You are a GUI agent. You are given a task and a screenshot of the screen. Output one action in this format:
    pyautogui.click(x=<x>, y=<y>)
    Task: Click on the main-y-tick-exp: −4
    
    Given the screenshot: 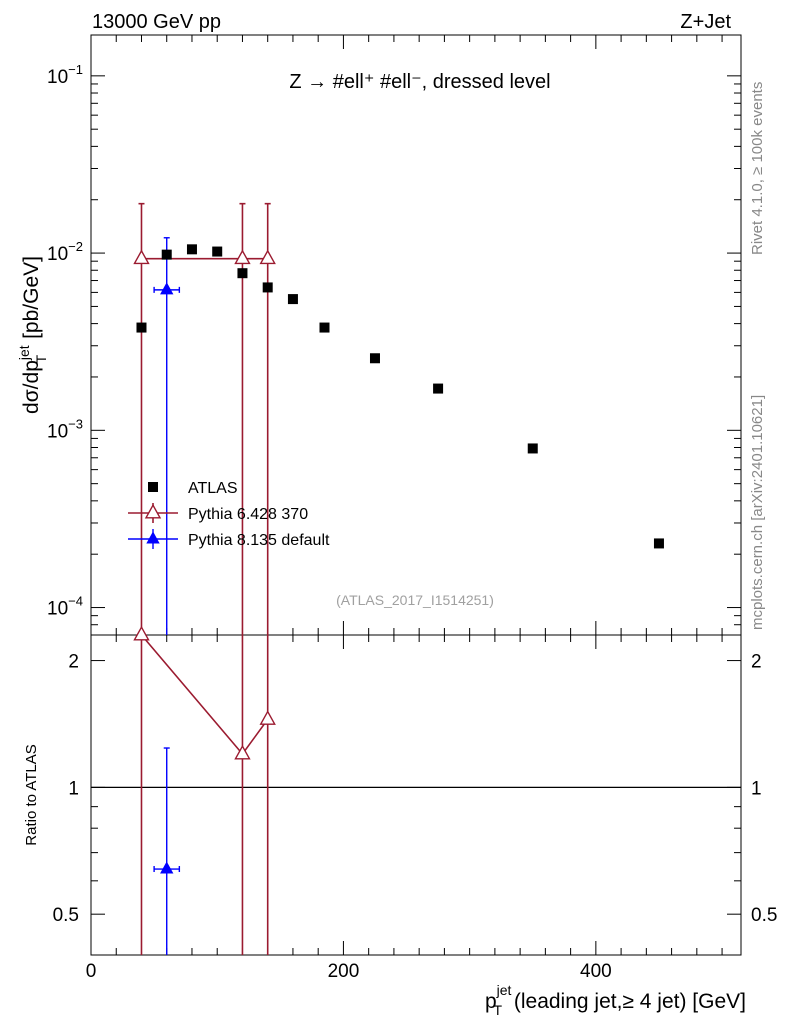 What is the action you would take?
    pyautogui.click(x=75, y=601)
    